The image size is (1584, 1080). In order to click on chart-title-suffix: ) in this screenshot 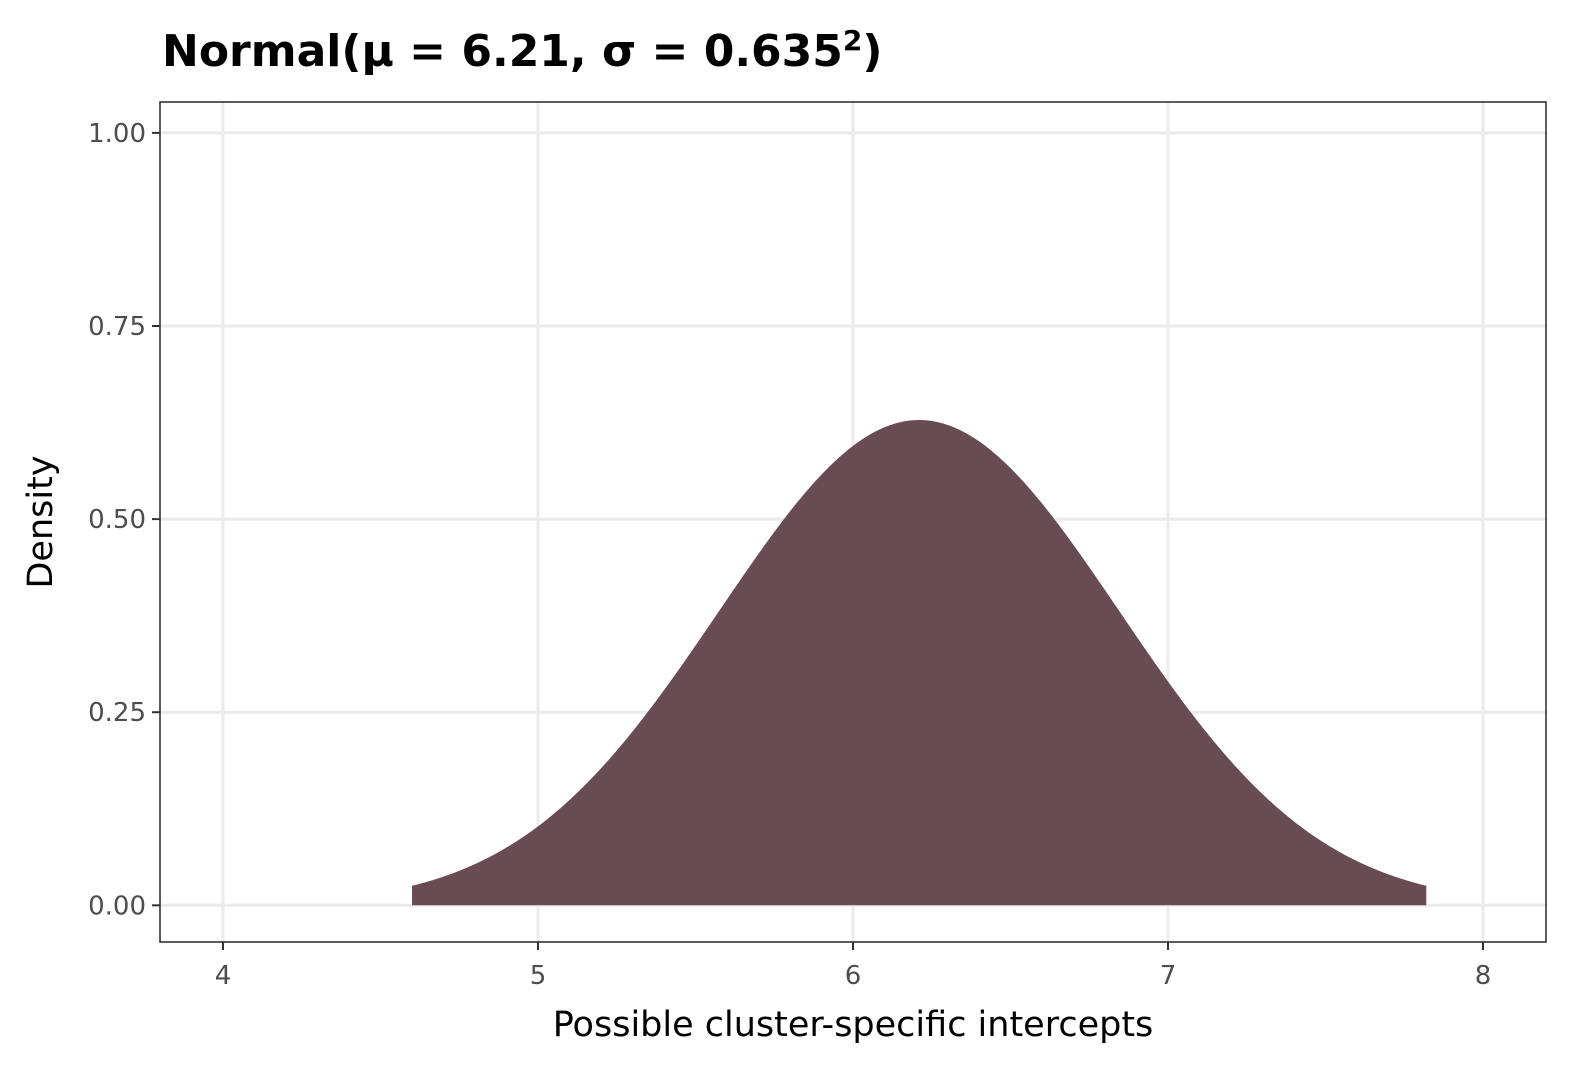, I will do `click(872, 51)`.